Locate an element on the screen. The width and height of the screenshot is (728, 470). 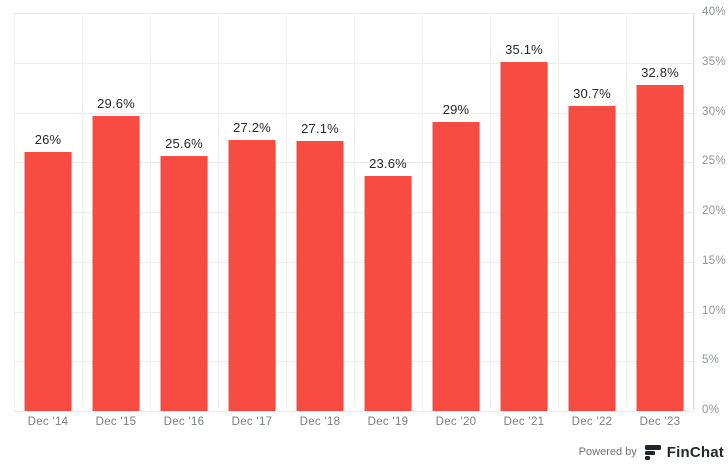
bar-column: 27.2% is located at coordinates (252, 212).